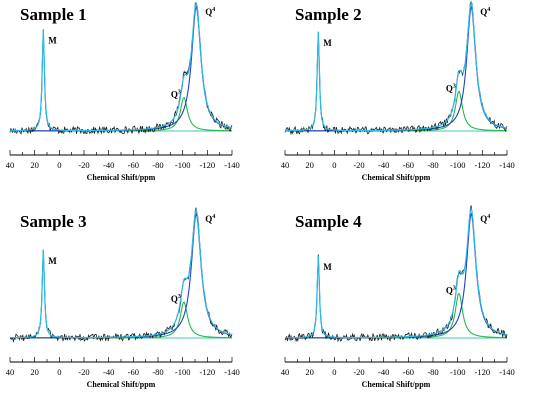  Describe the element at coordinates (328, 221) in the screenshot. I see `chart-title: Sample 4` at that location.